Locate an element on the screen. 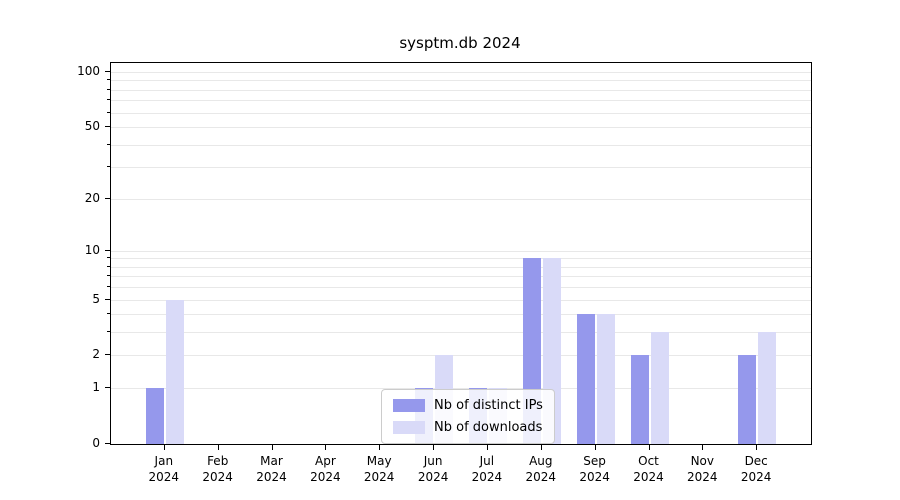  x-tick-month: May is located at coordinates (379, 461).